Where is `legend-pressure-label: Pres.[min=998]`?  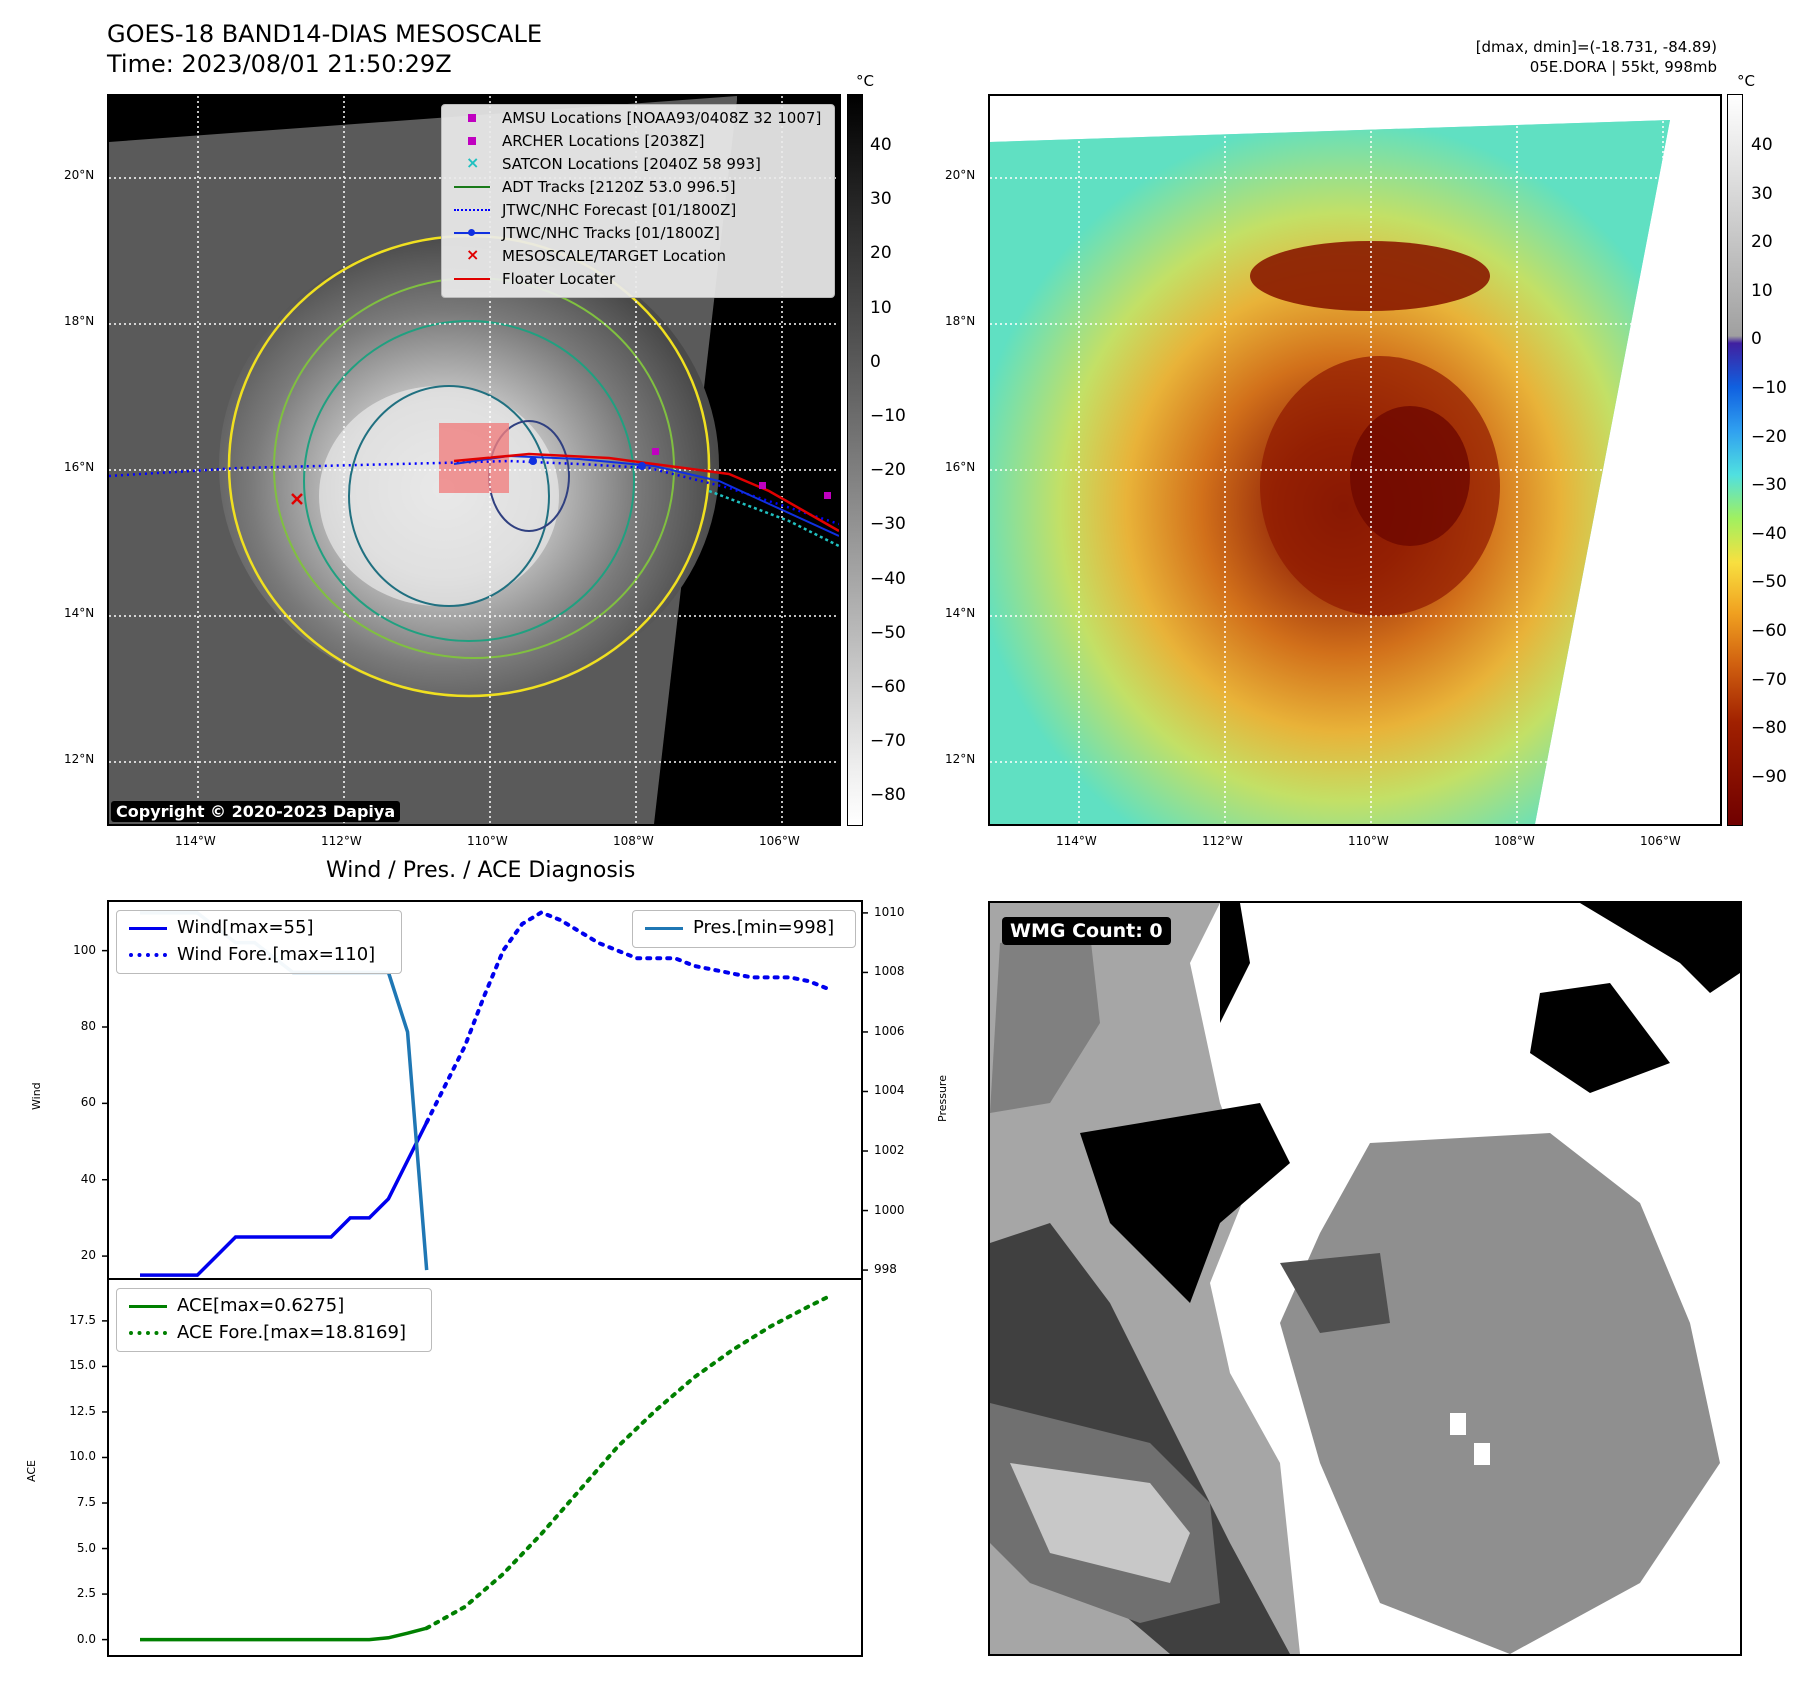 legend-pressure-label: Pres.[min=998] is located at coordinates (764, 927).